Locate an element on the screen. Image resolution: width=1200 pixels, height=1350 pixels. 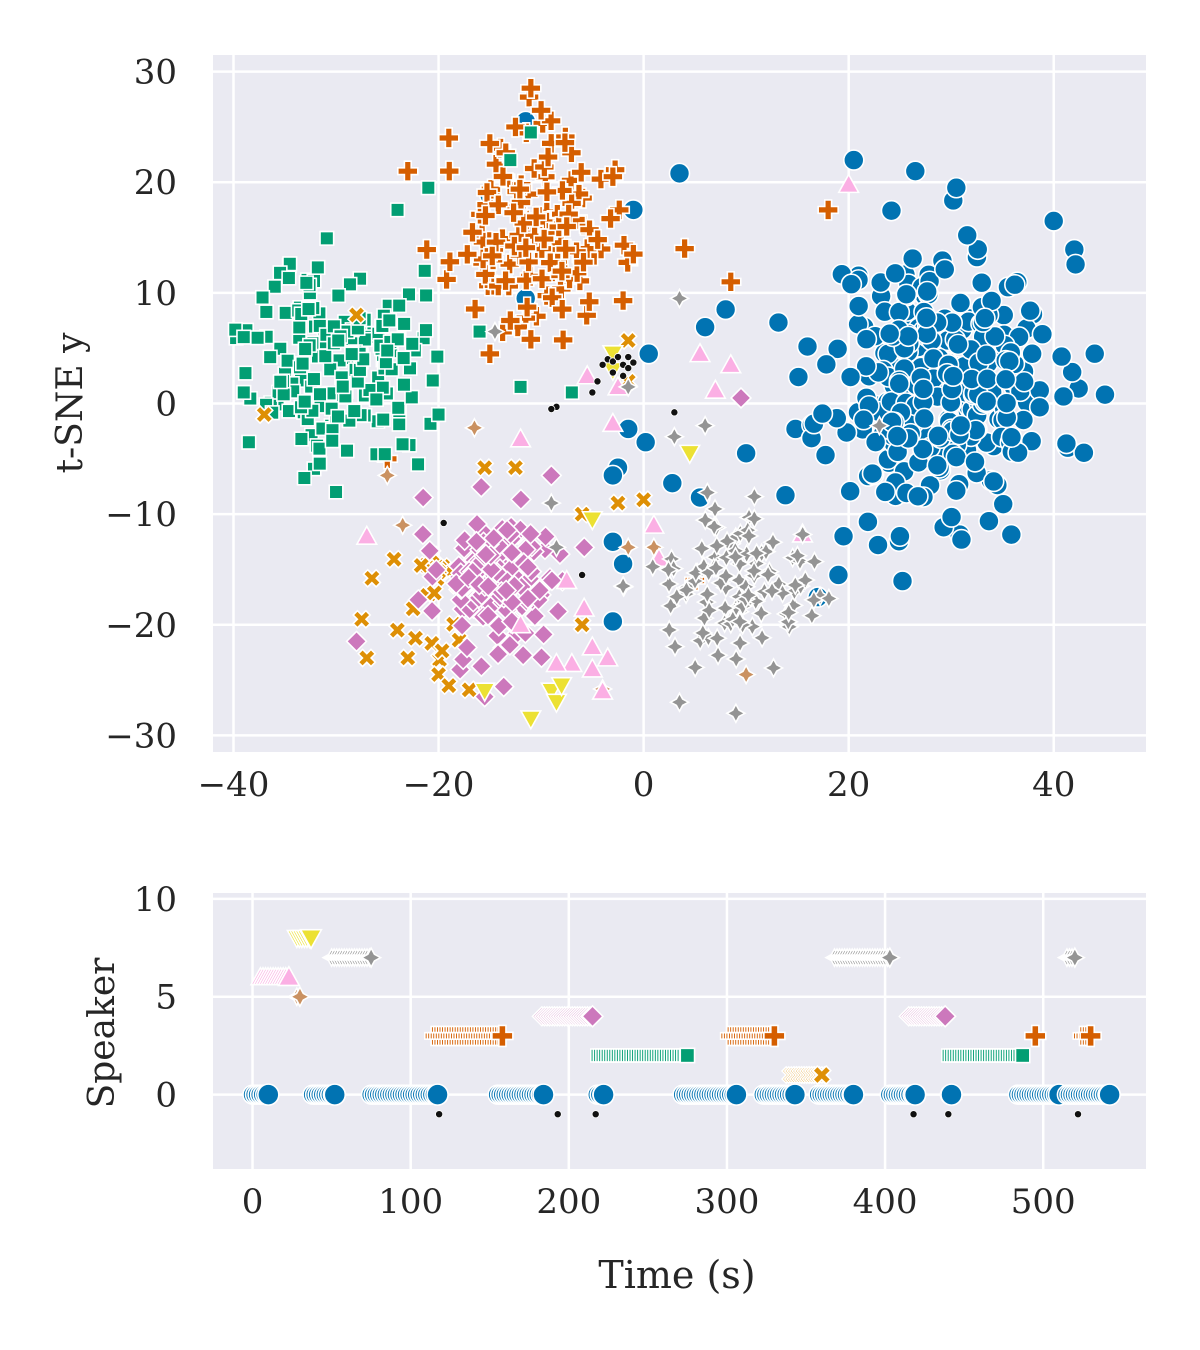
tsne-x-tick-label: −40 is located at coordinates (234, 785).